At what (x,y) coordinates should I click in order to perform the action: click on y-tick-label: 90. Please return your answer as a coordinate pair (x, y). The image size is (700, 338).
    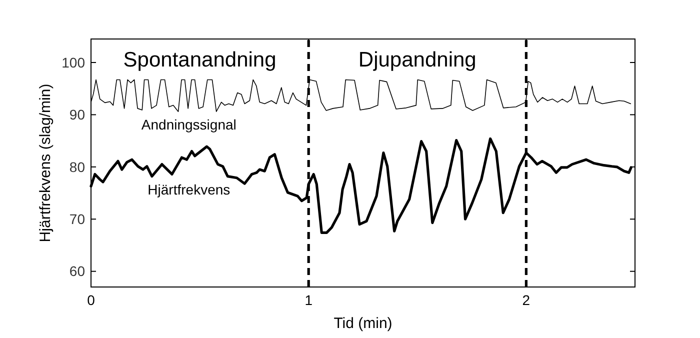
    Looking at the image, I should click on (77, 114).